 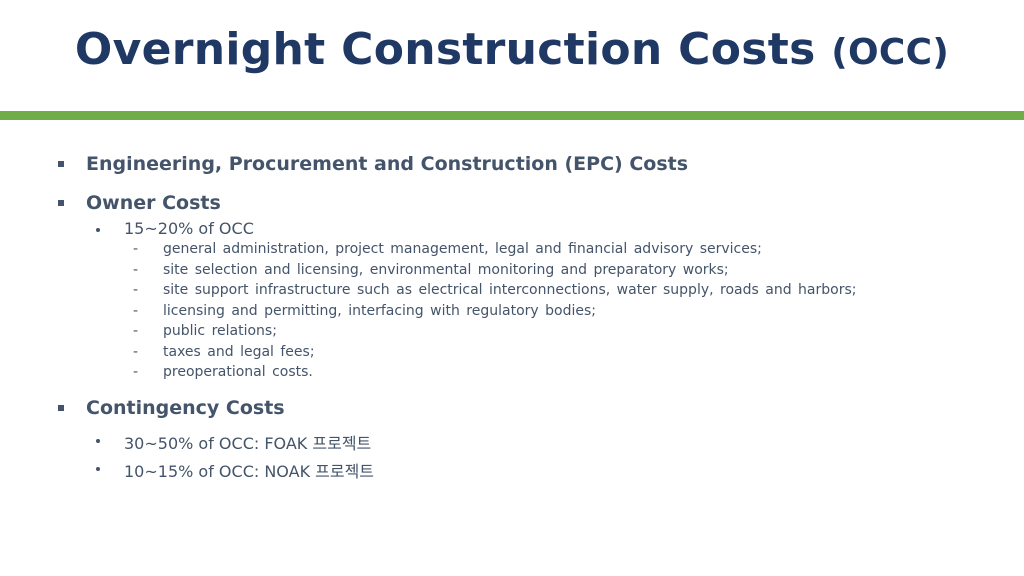 What do you see at coordinates (445, 49) in the screenshot?
I see `title-main: Overnight Construction Costs` at bounding box center [445, 49].